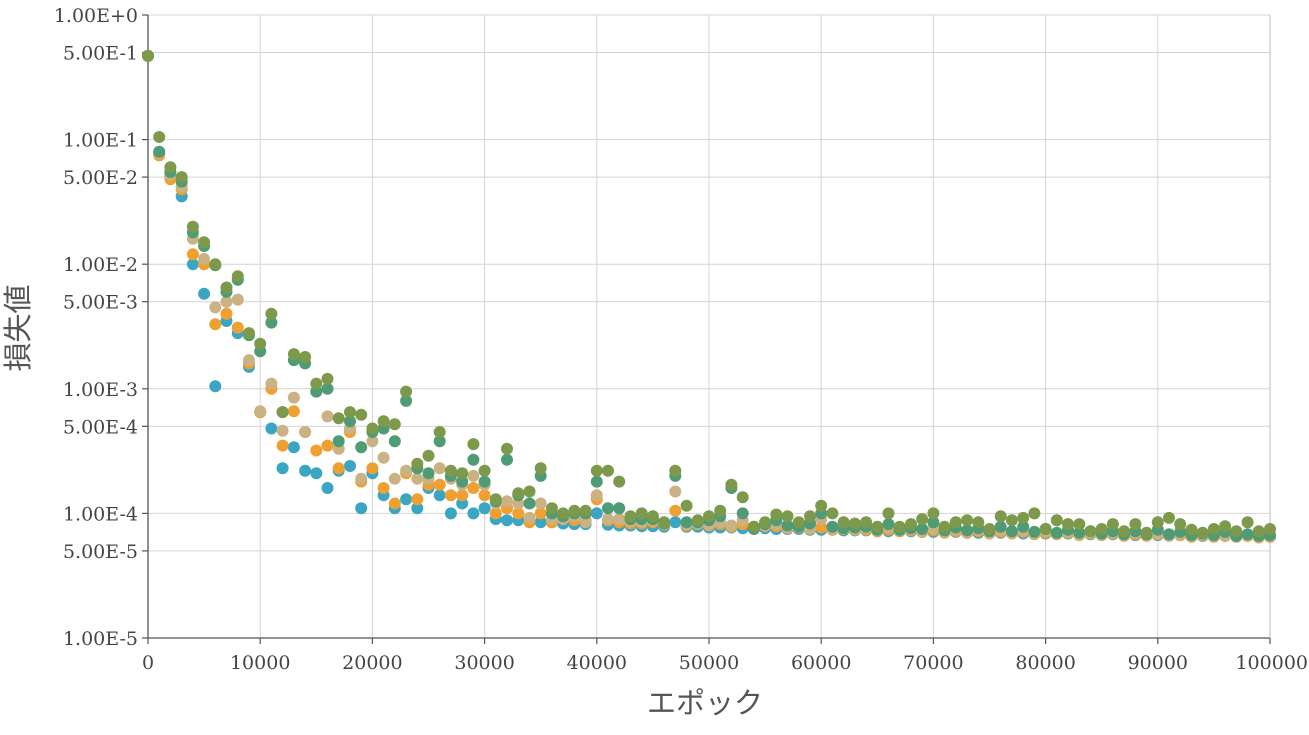 The width and height of the screenshot is (1309, 735). What do you see at coordinates (96, 16) in the screenshot?
I see `y-tick-label: 1.00E+0` at bounding box center [96, 16].